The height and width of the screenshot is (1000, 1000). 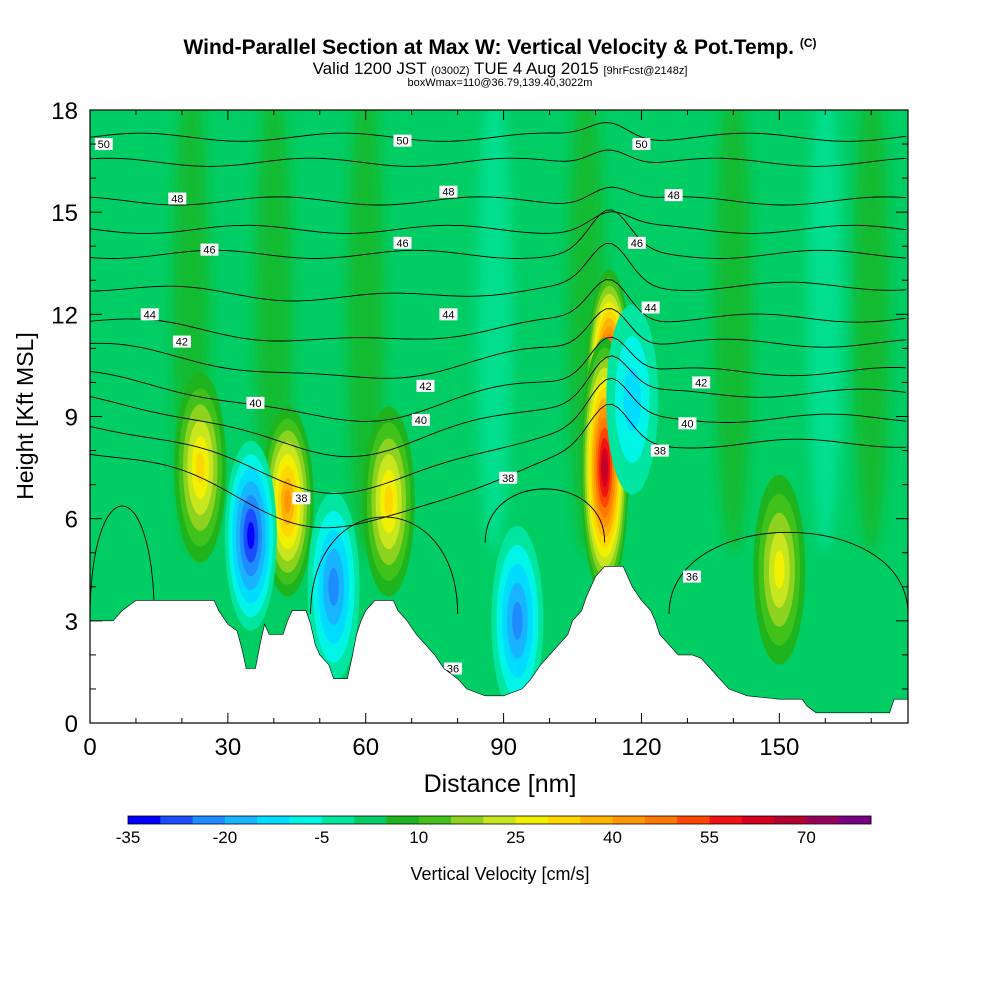 I want to click on colorbar-tick-label: -35, so click(x=128, y=837).